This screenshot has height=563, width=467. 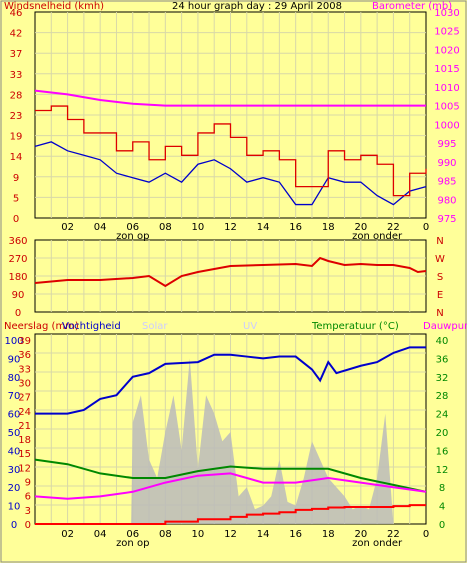 What do you see at coordinates (446, 50) in the screenshot?
I see `barometer-tick-label: 1020` at bounding box center [446, 50].